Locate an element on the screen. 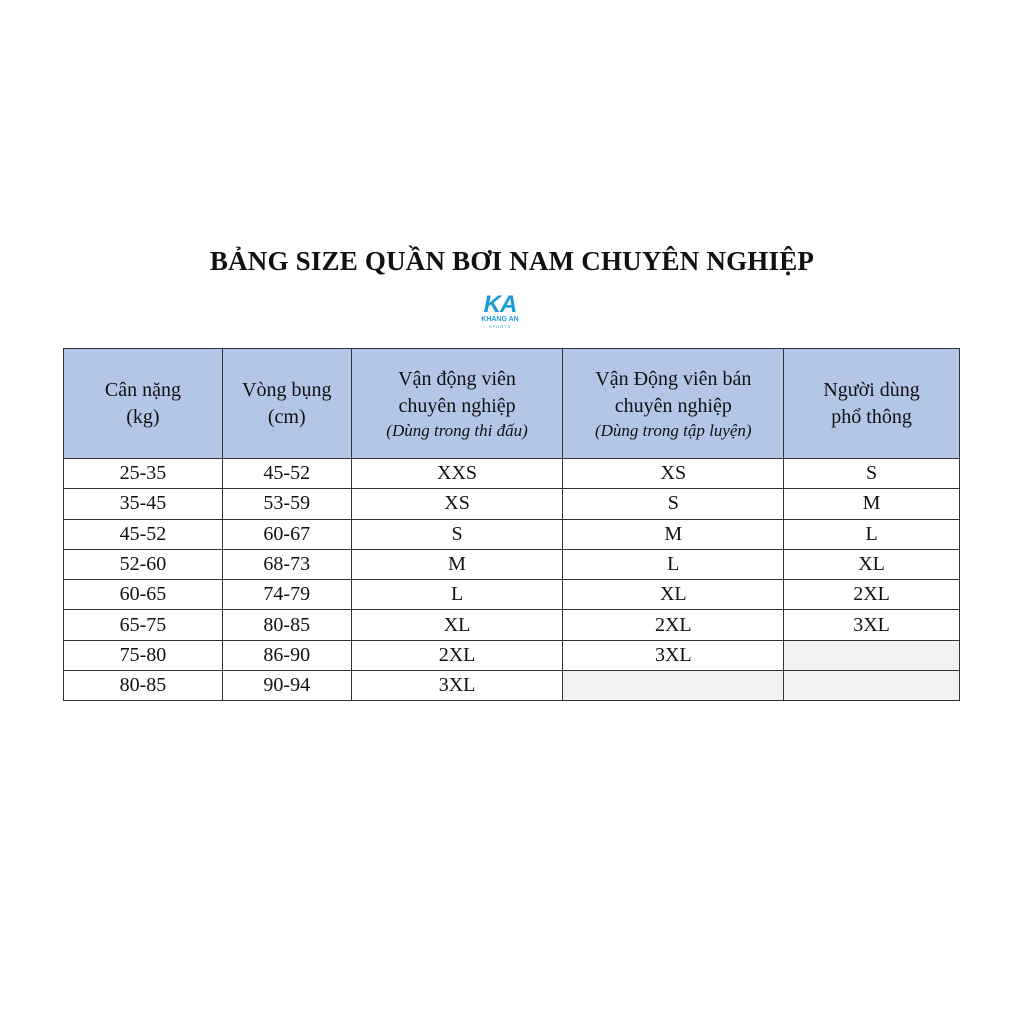  table-cell: 65-75 is located at coordinates (143, 625).